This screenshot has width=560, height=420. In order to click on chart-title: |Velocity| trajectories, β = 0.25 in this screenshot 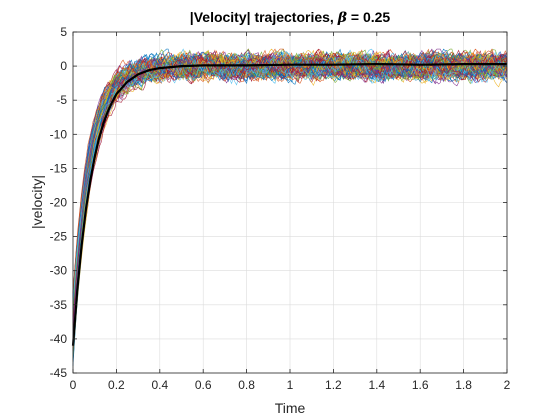, I will do `click(290, 17)`.